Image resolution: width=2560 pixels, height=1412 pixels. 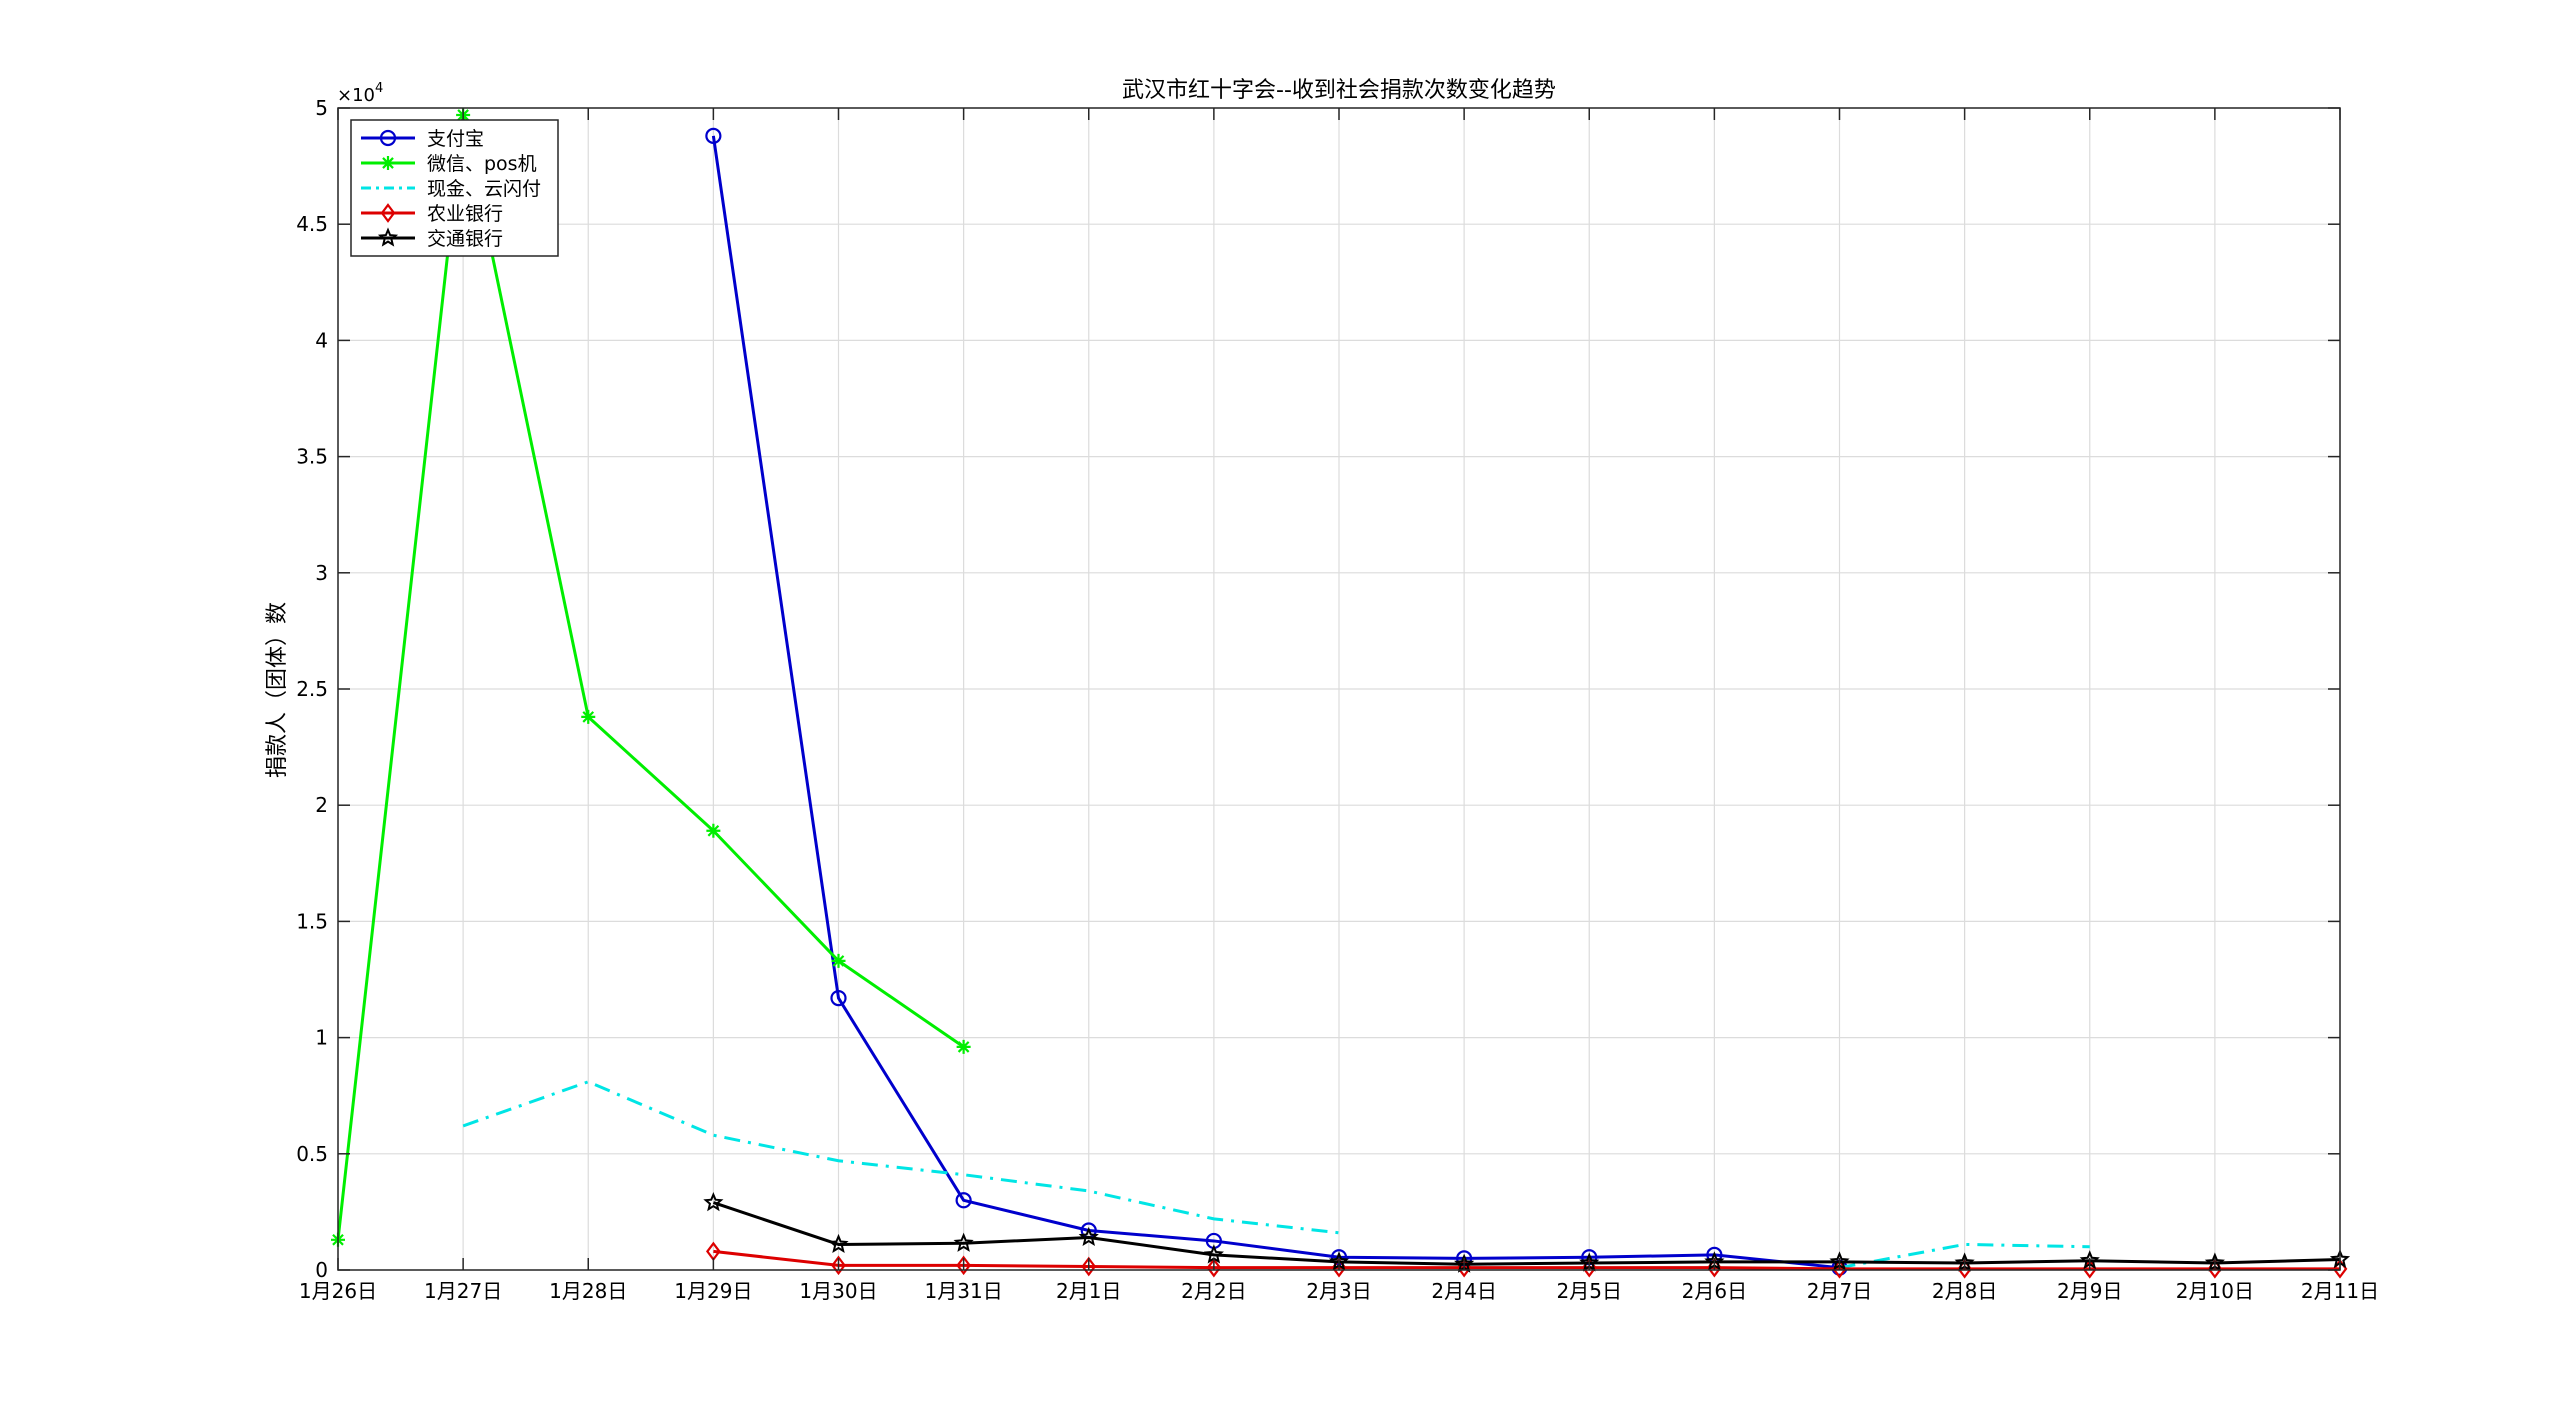 What do you see at coordinates (2215, 1291) in the screenshot?
I see `x-tick-label: 2月10日` at bounding box center [2215, 1291].